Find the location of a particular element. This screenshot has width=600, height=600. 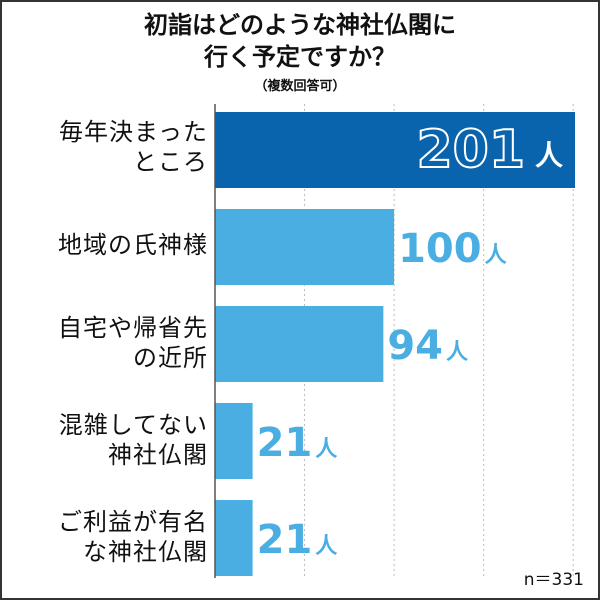

category-label-4-line-2: な神社仏閣 is located at coordinates (145, 552).